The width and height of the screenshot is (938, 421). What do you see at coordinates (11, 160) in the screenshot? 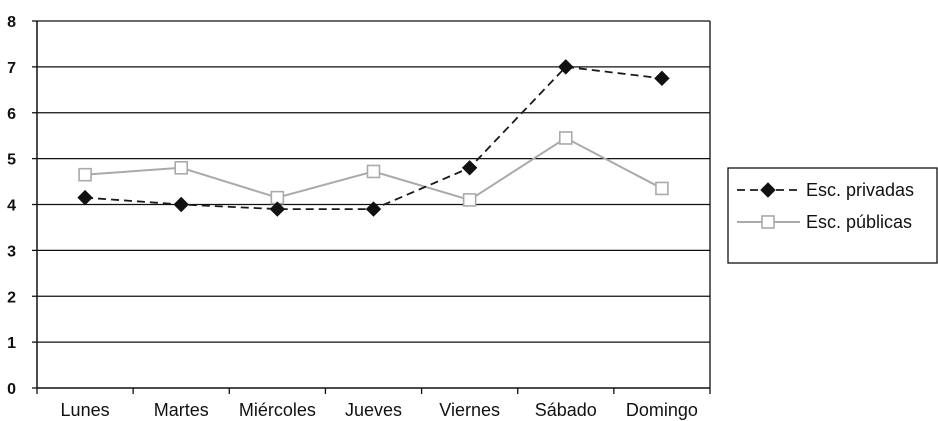
I see `y-tick-label: 5` at bounding box center [11, 160].